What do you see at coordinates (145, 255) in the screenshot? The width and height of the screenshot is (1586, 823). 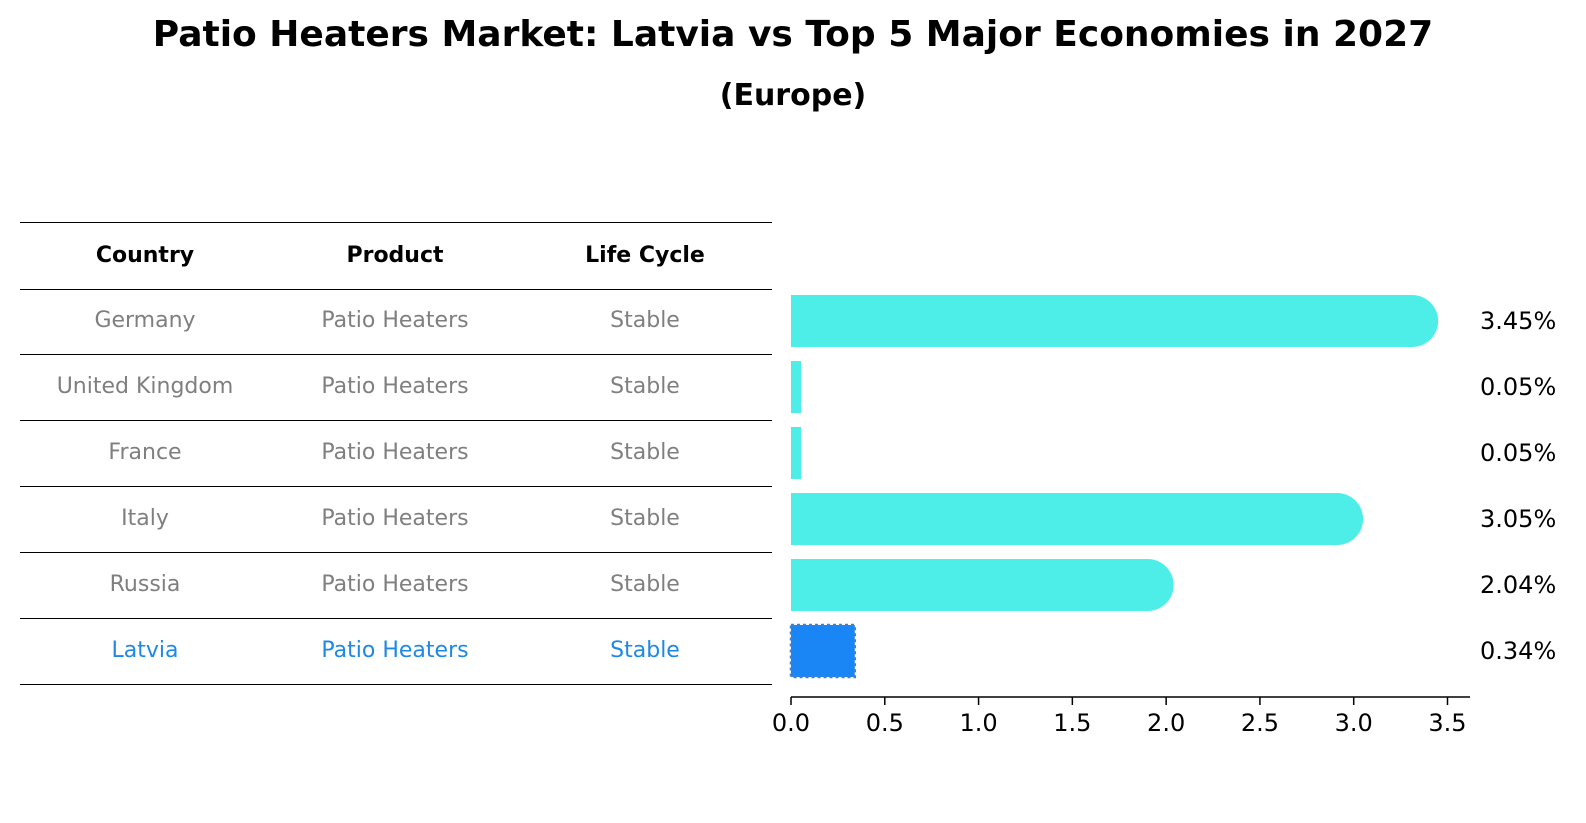 I see `header-country: Country` at bounding box center [145, 255].